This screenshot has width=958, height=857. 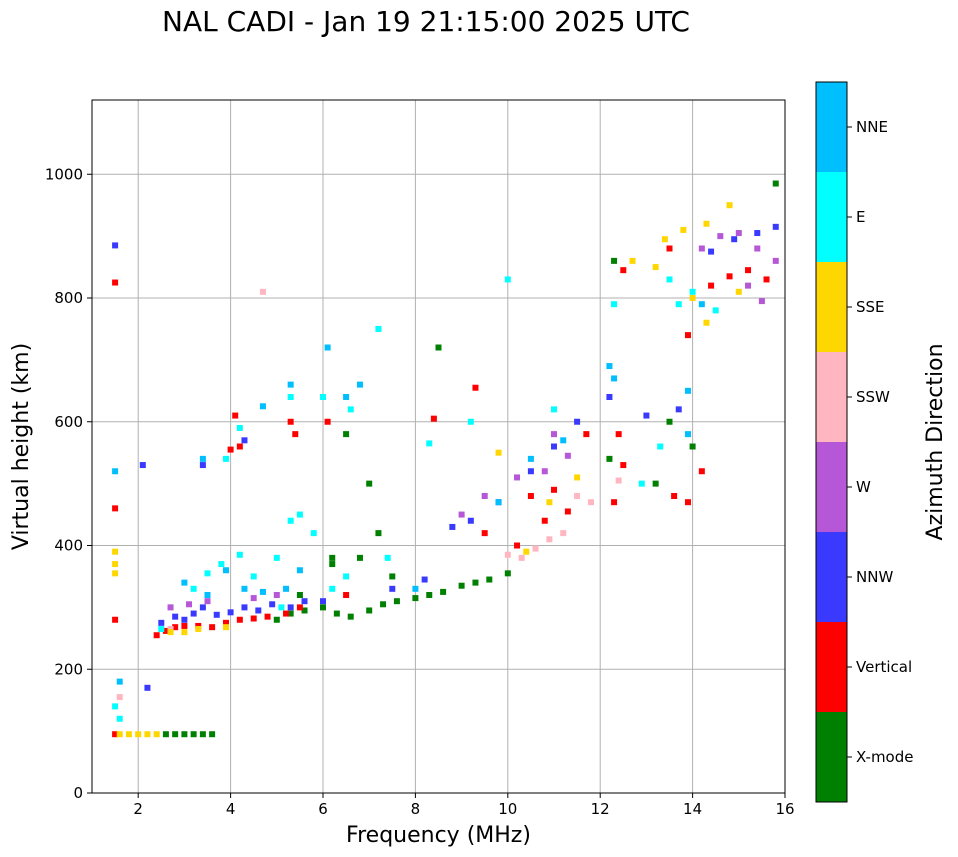 I want to click on x-axis-label: Frequency (MHz), so click(x=438, y=835).